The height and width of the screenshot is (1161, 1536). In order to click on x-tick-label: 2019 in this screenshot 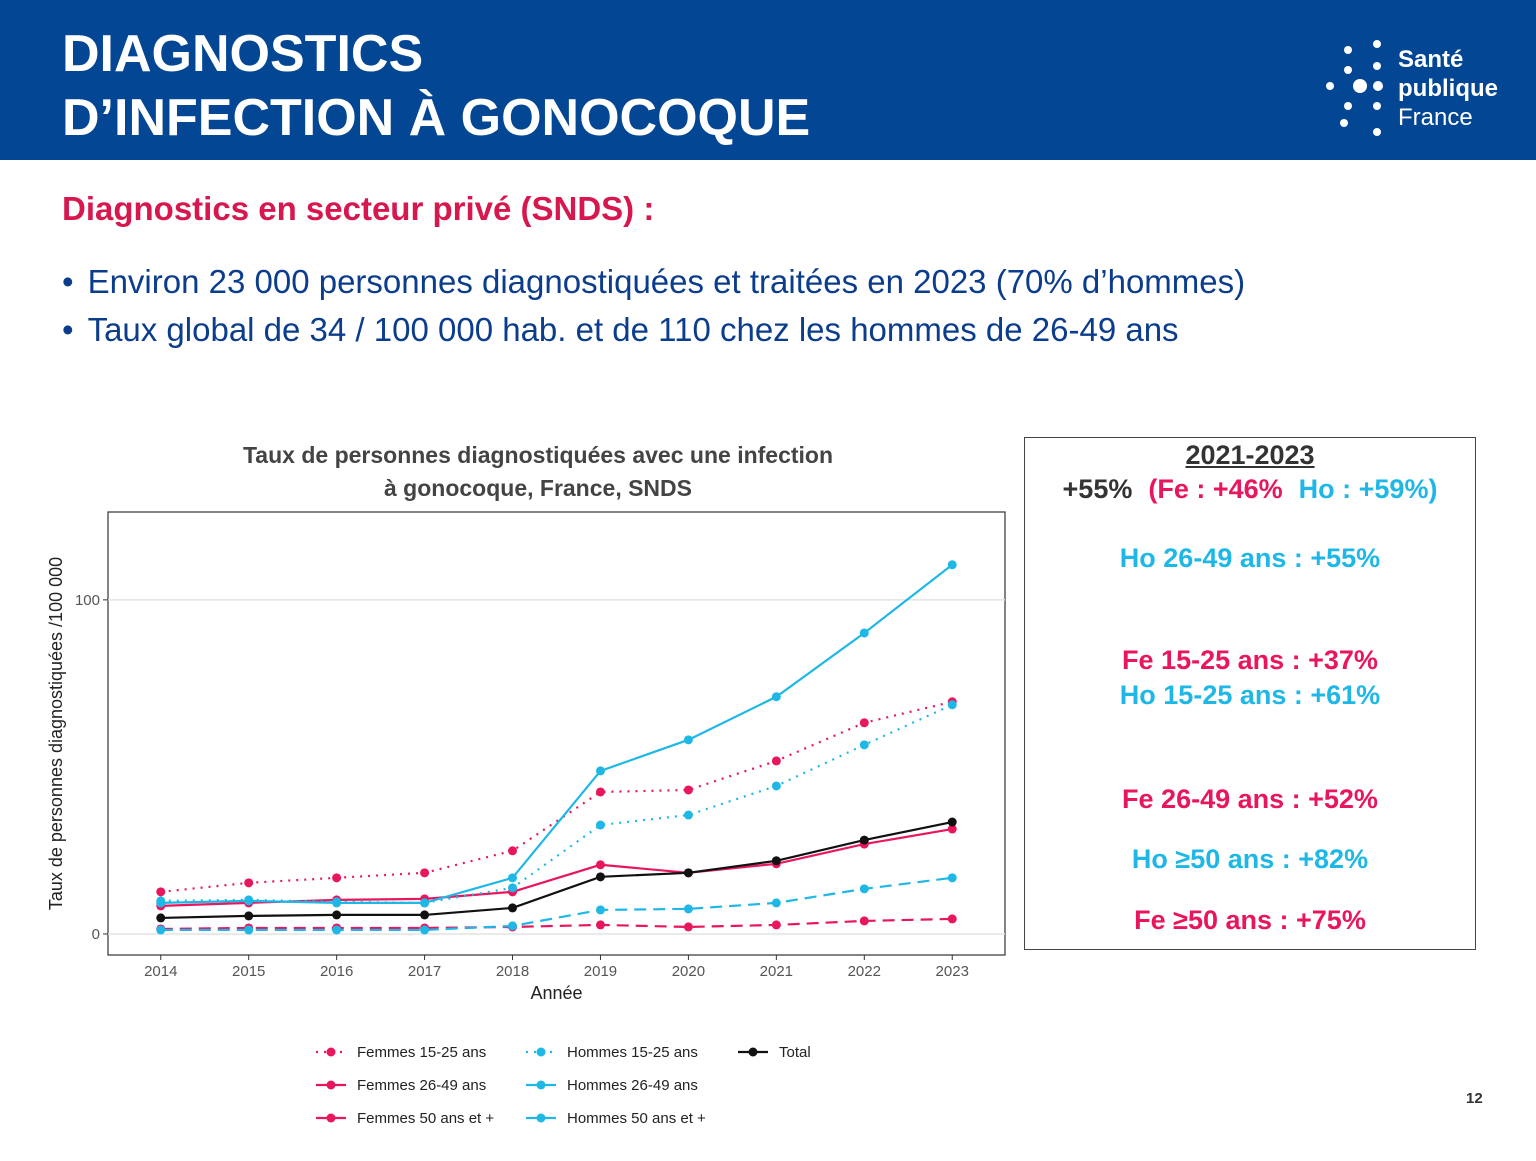, I will do `click(600, 971)`.